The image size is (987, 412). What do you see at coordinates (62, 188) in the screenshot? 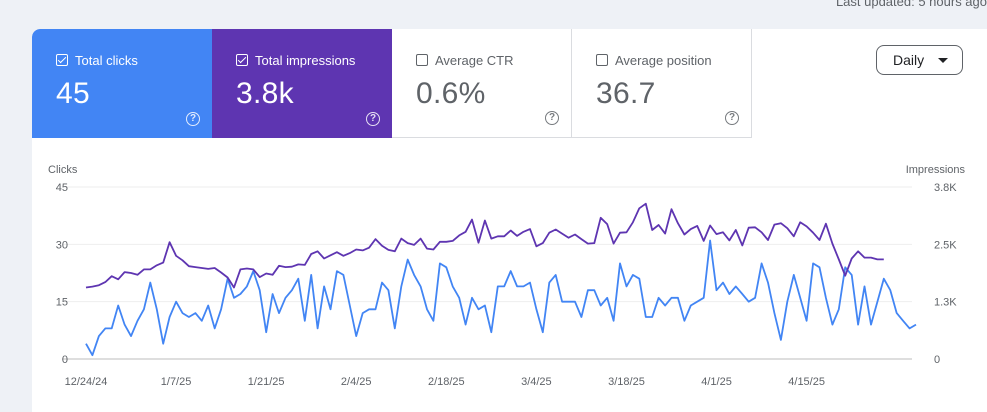
I see `y-left-tick-label: 45` at bounding box center [62, 188].